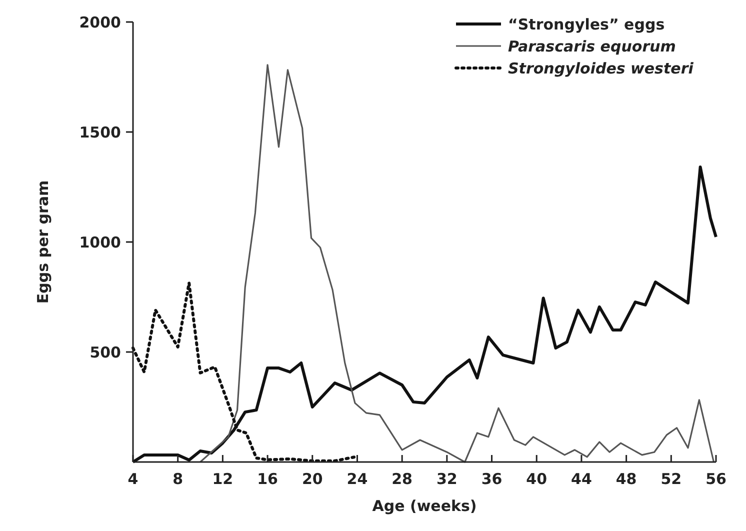  What do you see at coordinates (312, 479) in the screenshot?
I see `x-tick-label: 20` at bounding box center [312, 479].